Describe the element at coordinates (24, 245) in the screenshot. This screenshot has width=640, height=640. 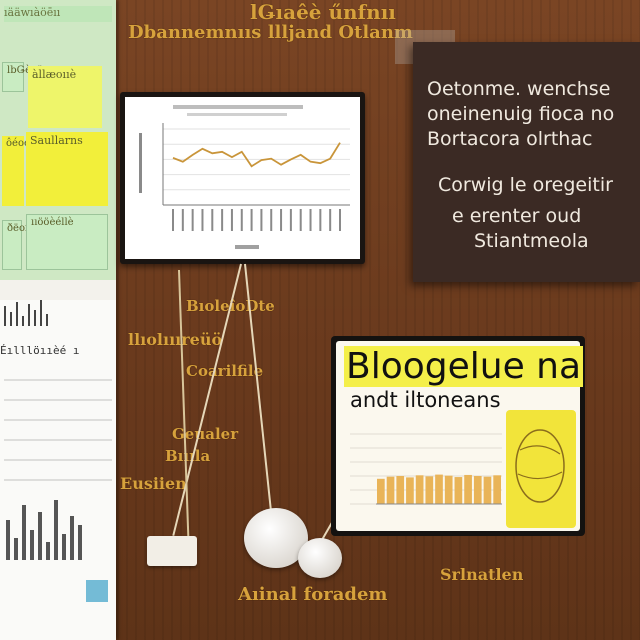
I see `note-5: ðëoıııèö` at that location.